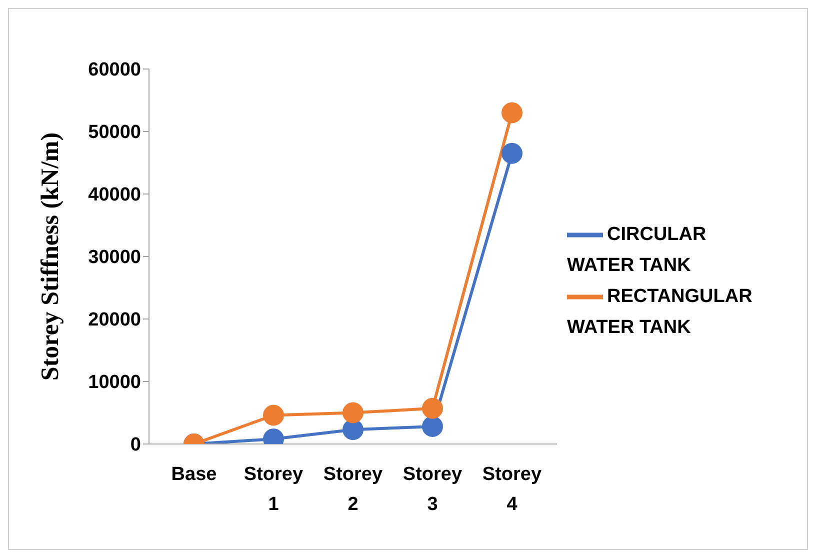  What do you see at coordinates (114, 195) in the screenshot?
I see `y-tick-label: 40000` at bounding box center [114, 195].